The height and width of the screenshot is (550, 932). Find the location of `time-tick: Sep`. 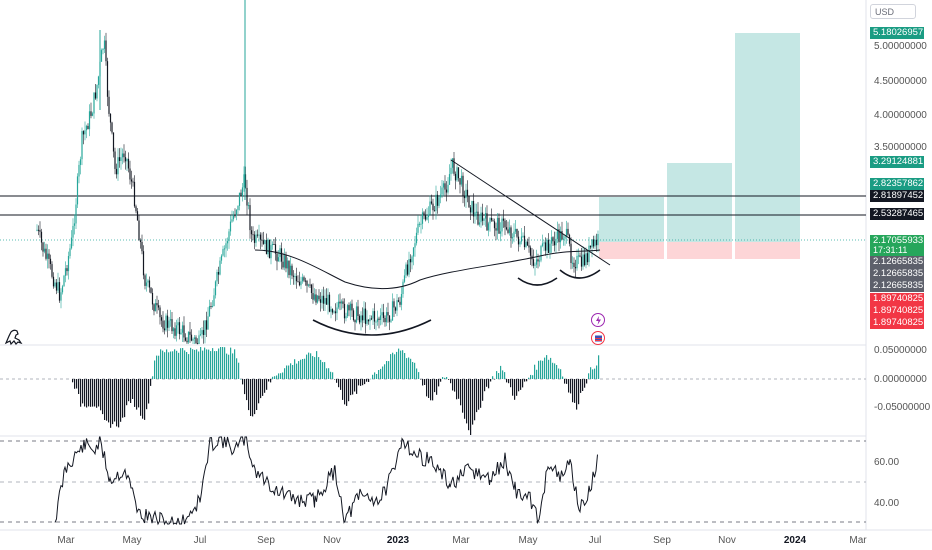

time-tick: Sep is located at coordinates (266, 540).